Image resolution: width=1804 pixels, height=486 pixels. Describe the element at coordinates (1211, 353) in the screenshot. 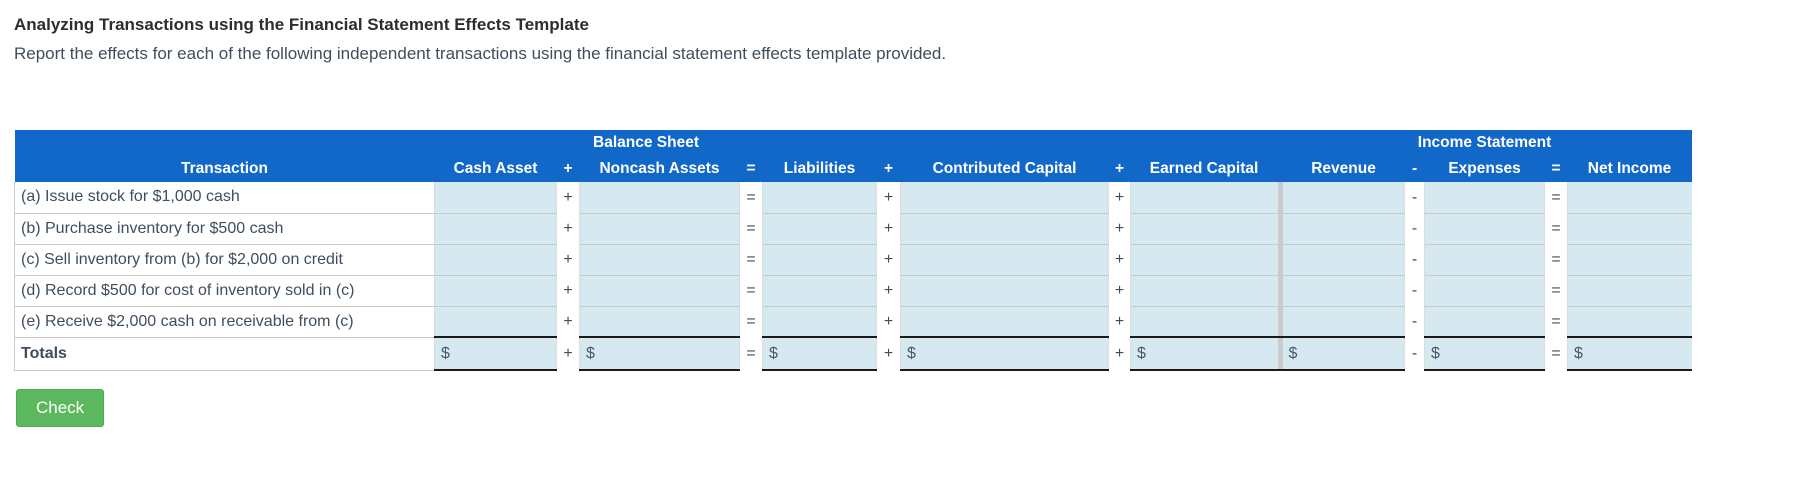

I see `input-total-earned-capital` at that location.